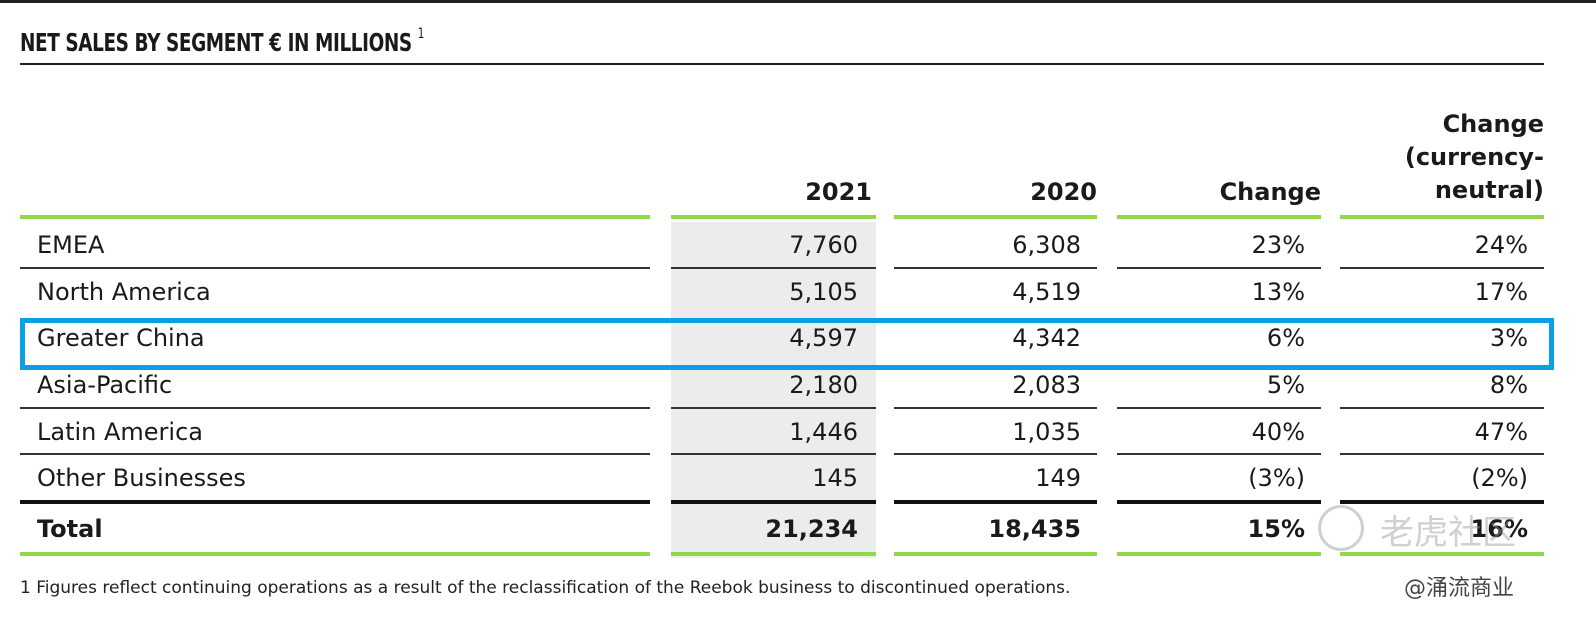  What do you see at coordinates (120, 432) in the screenshot?
I see `row-label: Latin America` at bounding box center [120, 432].